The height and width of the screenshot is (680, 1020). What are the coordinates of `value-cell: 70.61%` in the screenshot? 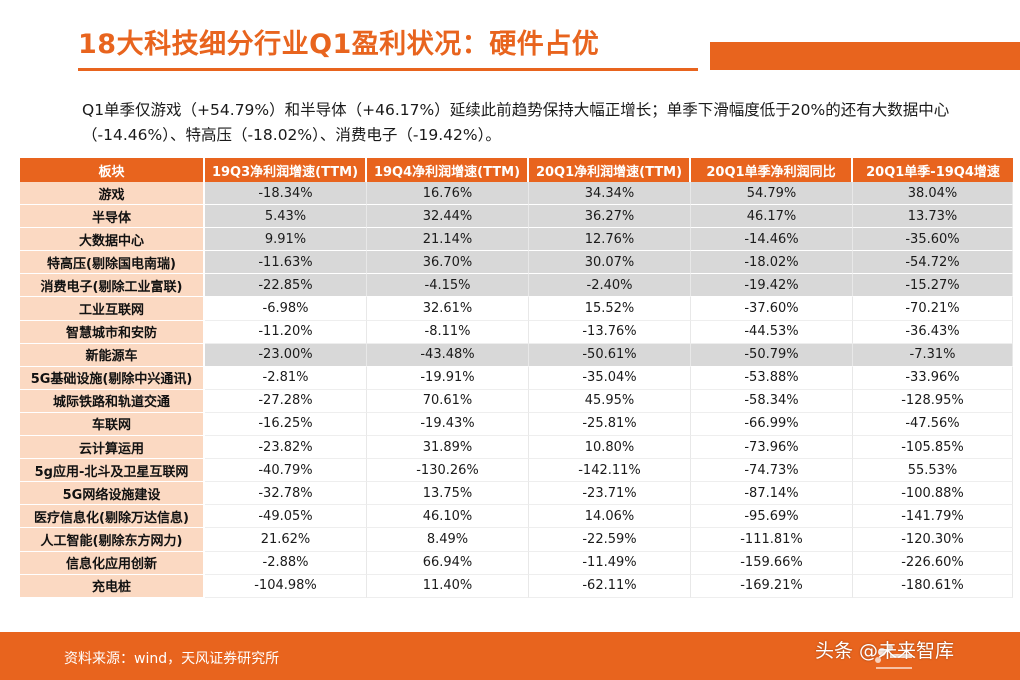 It's located at (448, 401).